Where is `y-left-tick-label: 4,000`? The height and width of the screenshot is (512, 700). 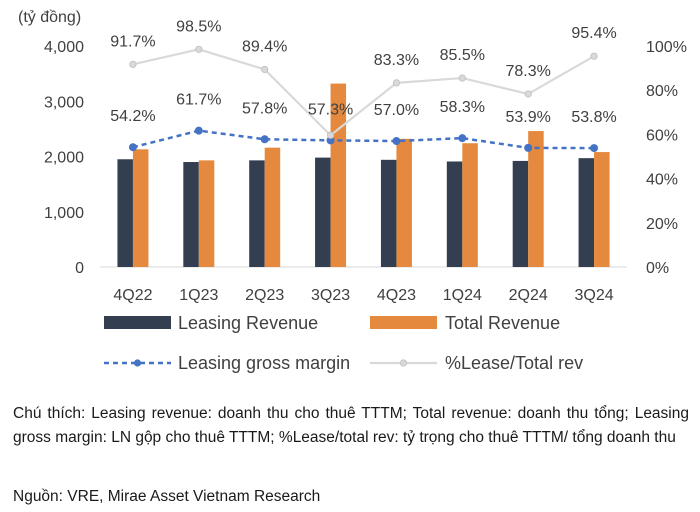 y-left-tick-label: 4,000 is located at coordinates (64, 47).